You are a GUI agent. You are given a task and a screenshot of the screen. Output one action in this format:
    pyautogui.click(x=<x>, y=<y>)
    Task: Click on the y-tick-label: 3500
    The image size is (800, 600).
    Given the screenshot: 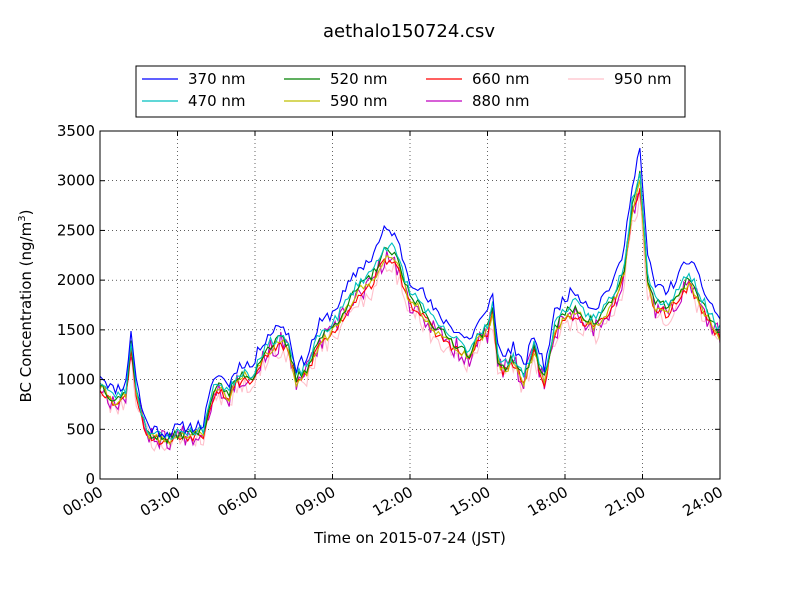 What is the action you would take?
    pyautogui.click(x=76, y=131)
    